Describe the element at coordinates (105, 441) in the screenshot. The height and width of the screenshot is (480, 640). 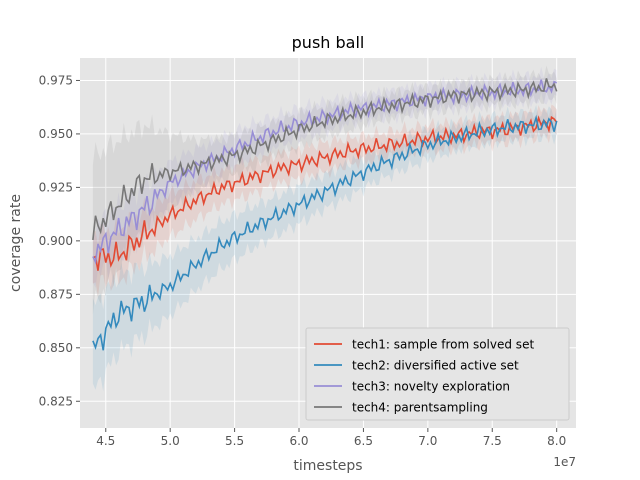
I see `x-tick-label: 4.5` at that location.